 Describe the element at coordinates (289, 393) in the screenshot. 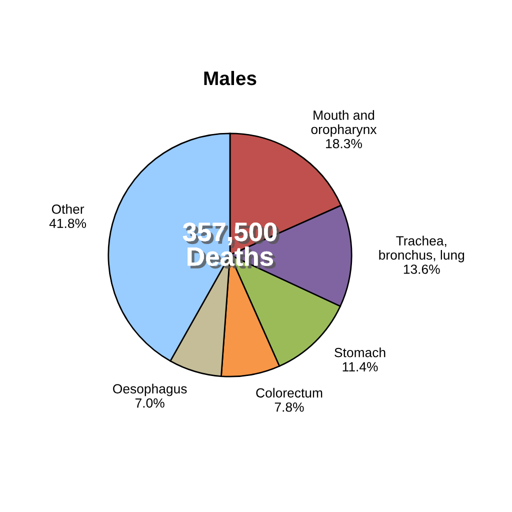

I see `slice-label: Colorectum` at that location.